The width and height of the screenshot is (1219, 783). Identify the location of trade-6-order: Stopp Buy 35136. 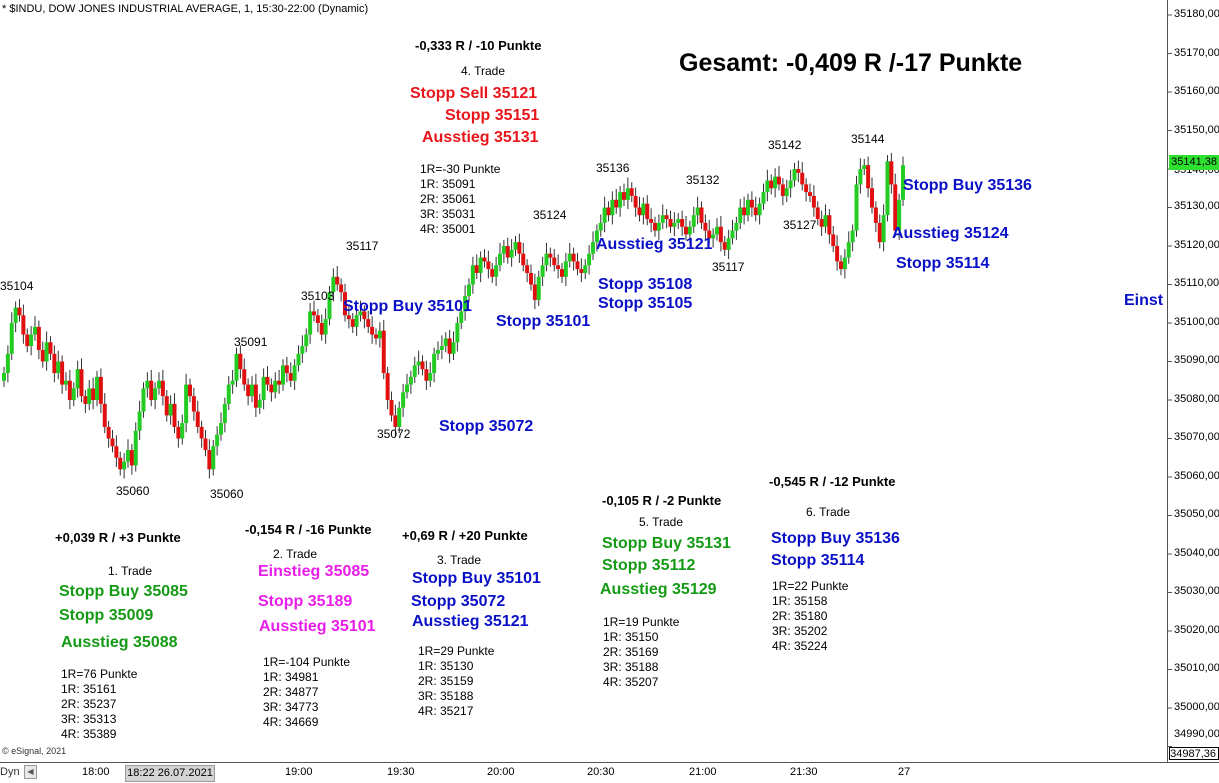
(835, 538).